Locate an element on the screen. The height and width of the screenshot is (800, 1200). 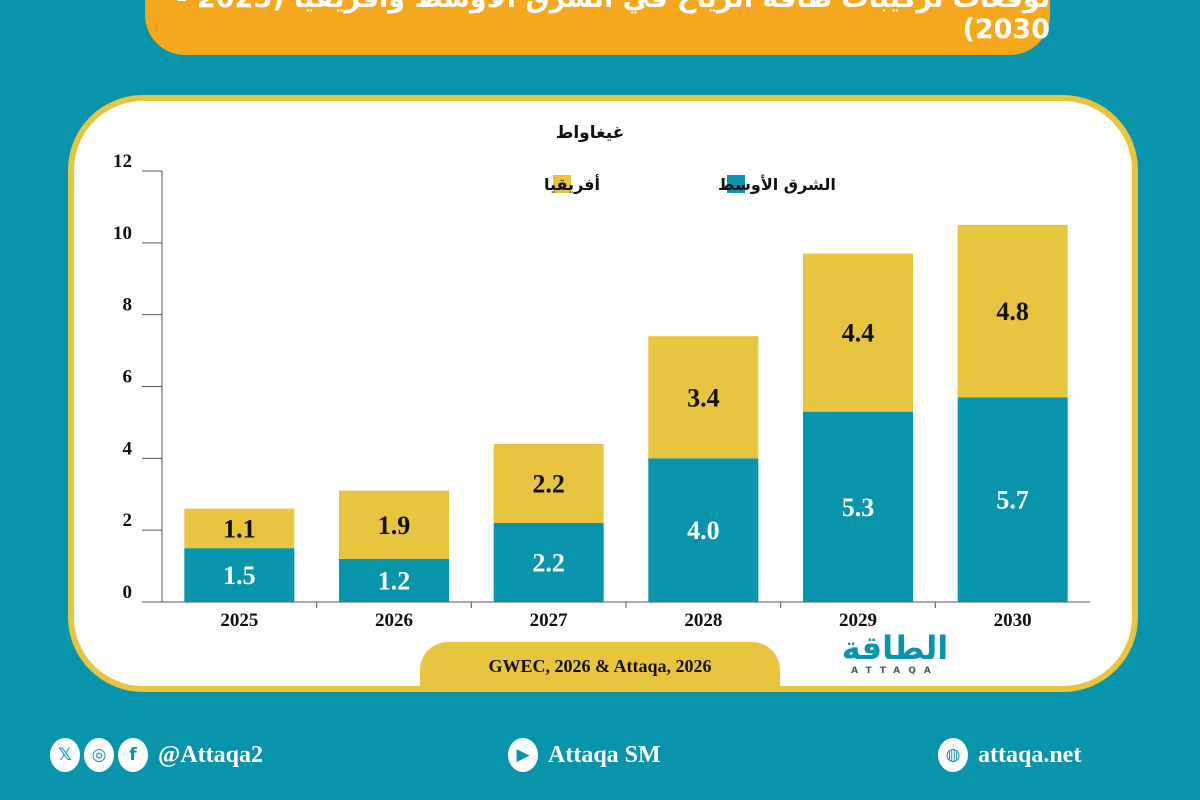
attaqa-logo: الطاقة ATTAQA is located at coordinates (895, 657).